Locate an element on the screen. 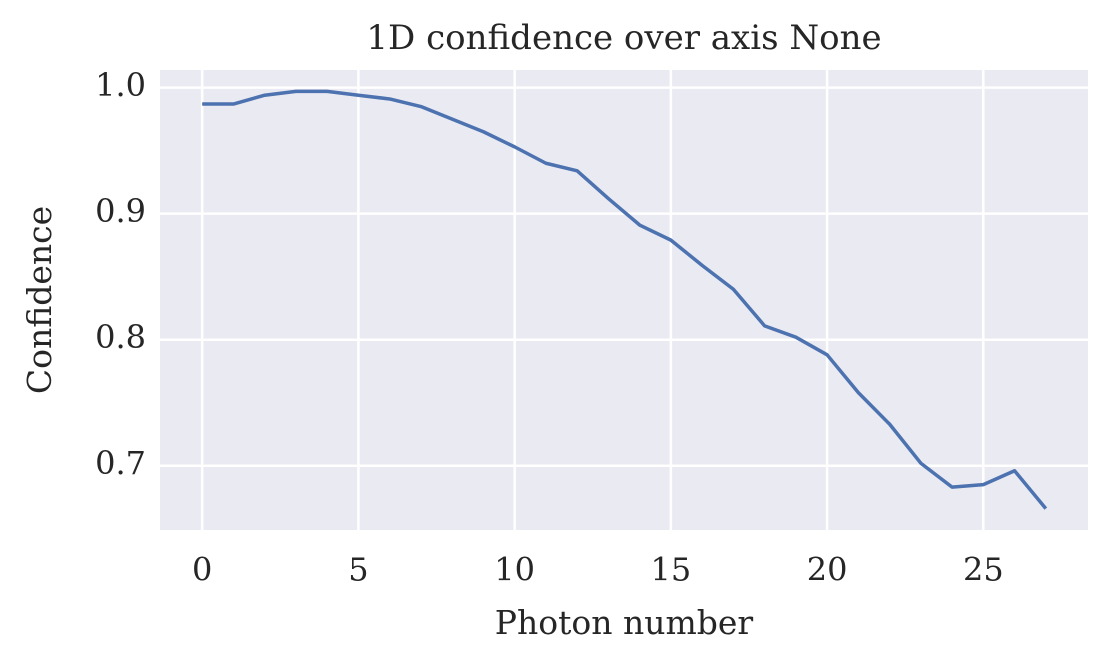 The height and width of the screenshot is (666, 1108). y-axis-label: Confidence is located at coordinates (39, 300).